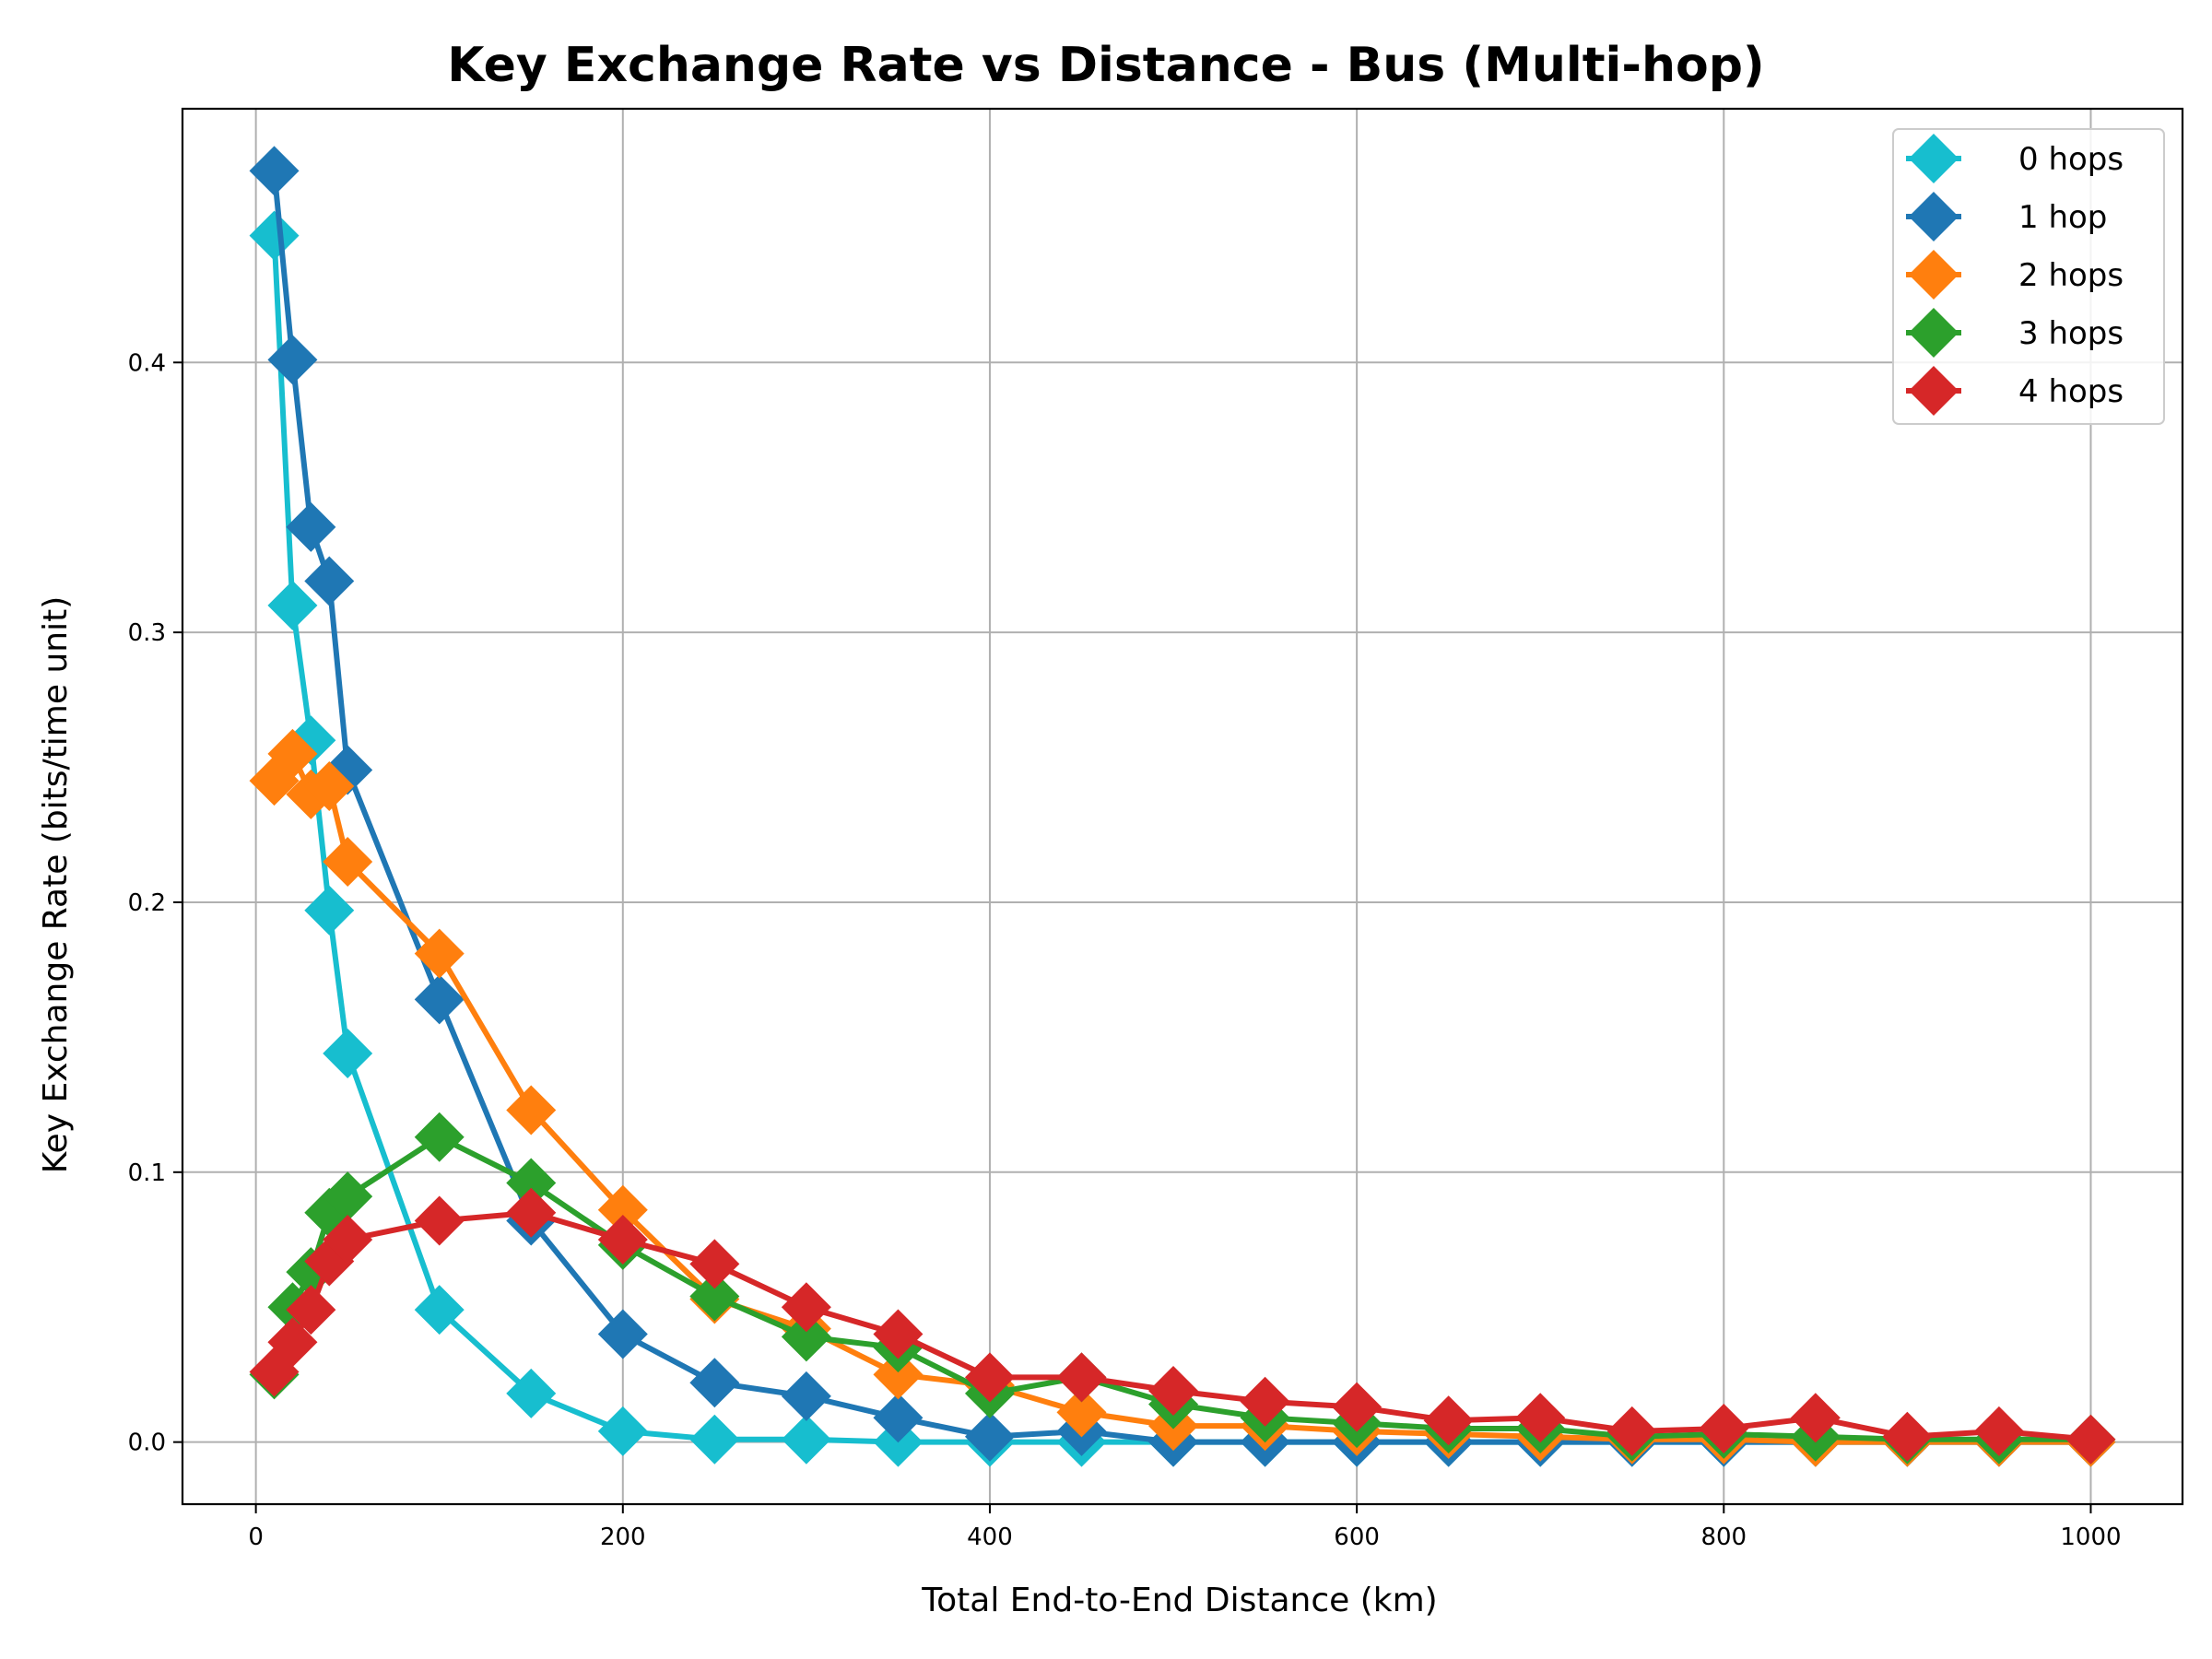  What do you see at coordinates (623, 1537) in the screenshot?
I see `x-tick-label: 200` at bounding box center [623, 1537].